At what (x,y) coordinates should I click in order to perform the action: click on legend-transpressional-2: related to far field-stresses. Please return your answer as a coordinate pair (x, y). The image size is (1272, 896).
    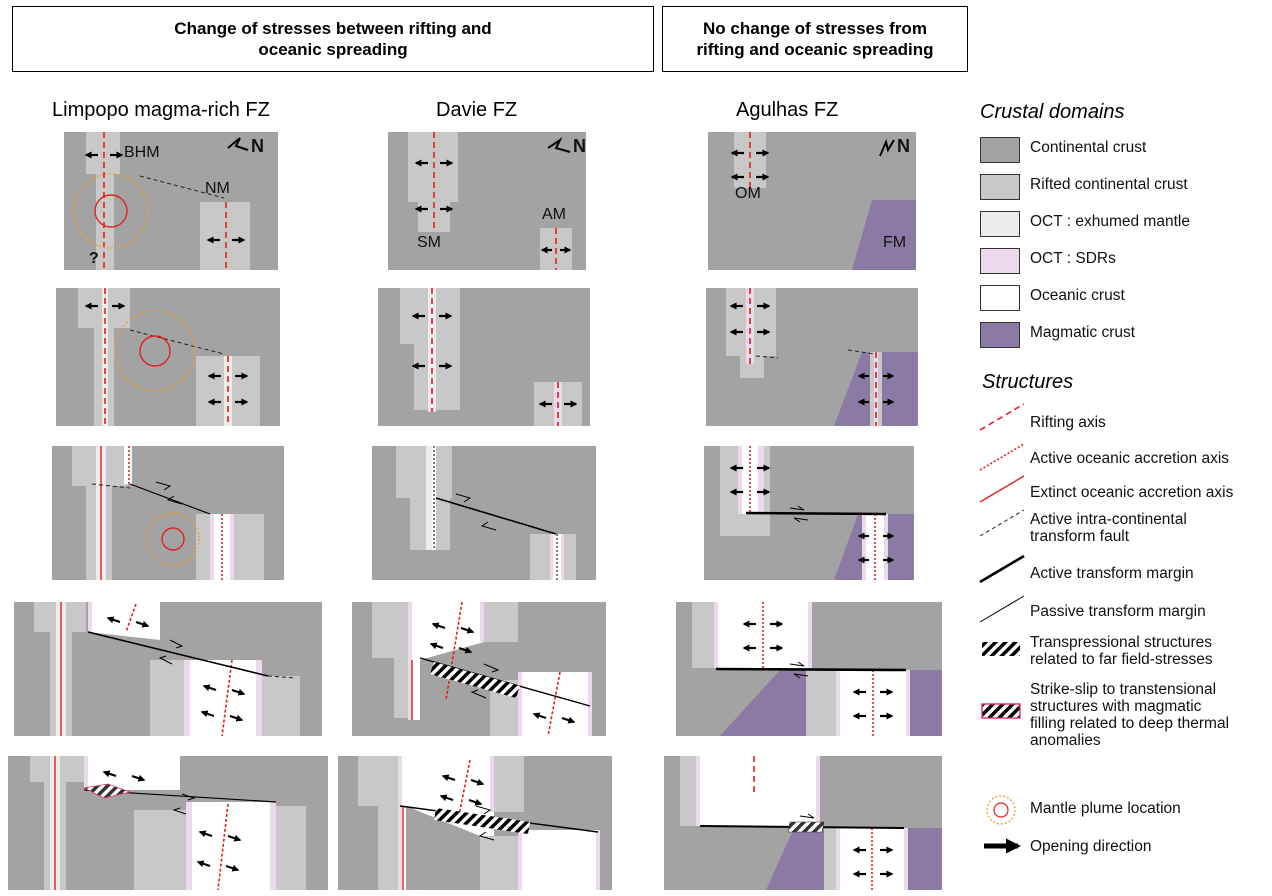
    Looking at the image, I should click on (1121, 659).